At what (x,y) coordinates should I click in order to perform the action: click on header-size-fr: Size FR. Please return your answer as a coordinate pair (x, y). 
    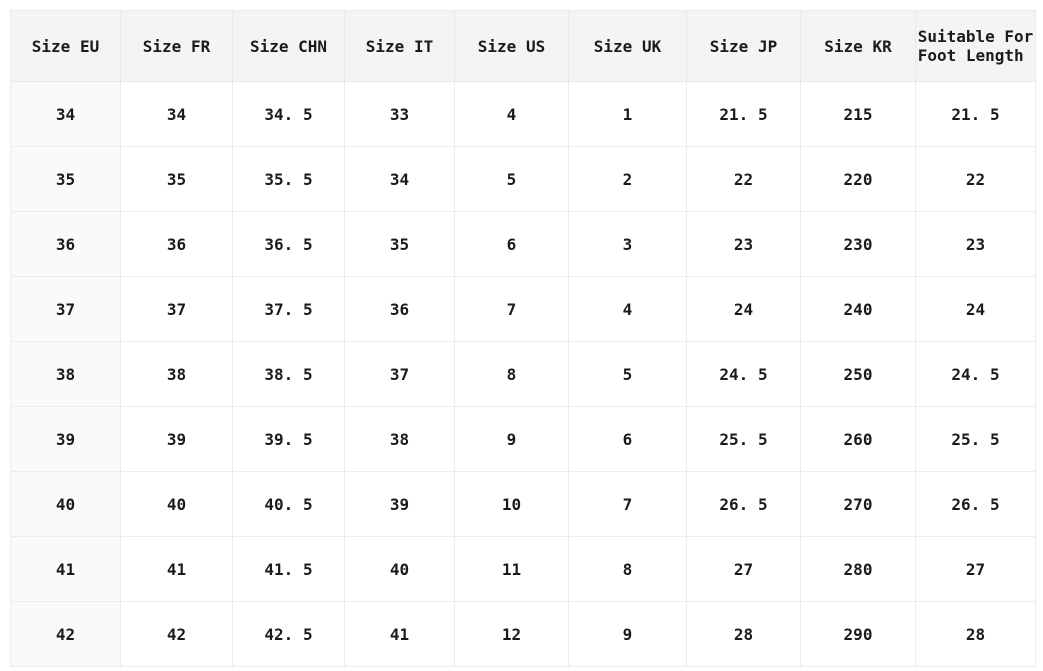
    Looking at the image, I should click on (176, 46).